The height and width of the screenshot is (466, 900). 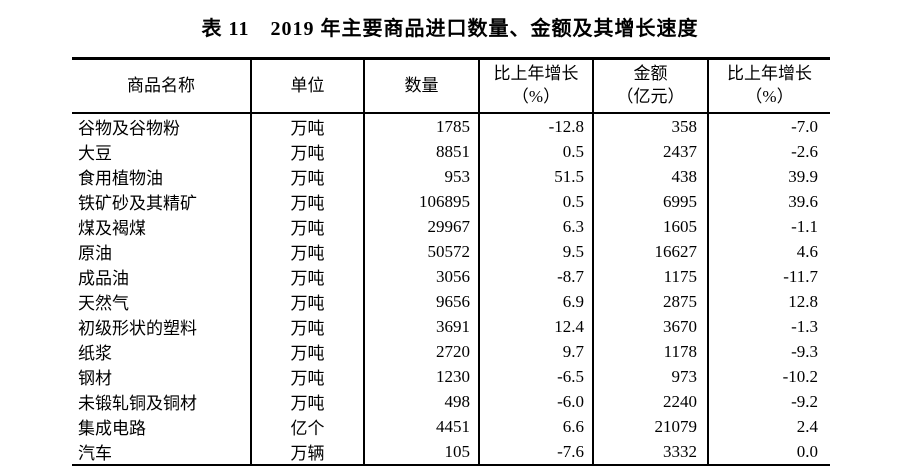 What do you see at coordinates (768, 126) in the screenshot?
I see `amount-growth-cell: -7.0` at bounding box center [768, 126].